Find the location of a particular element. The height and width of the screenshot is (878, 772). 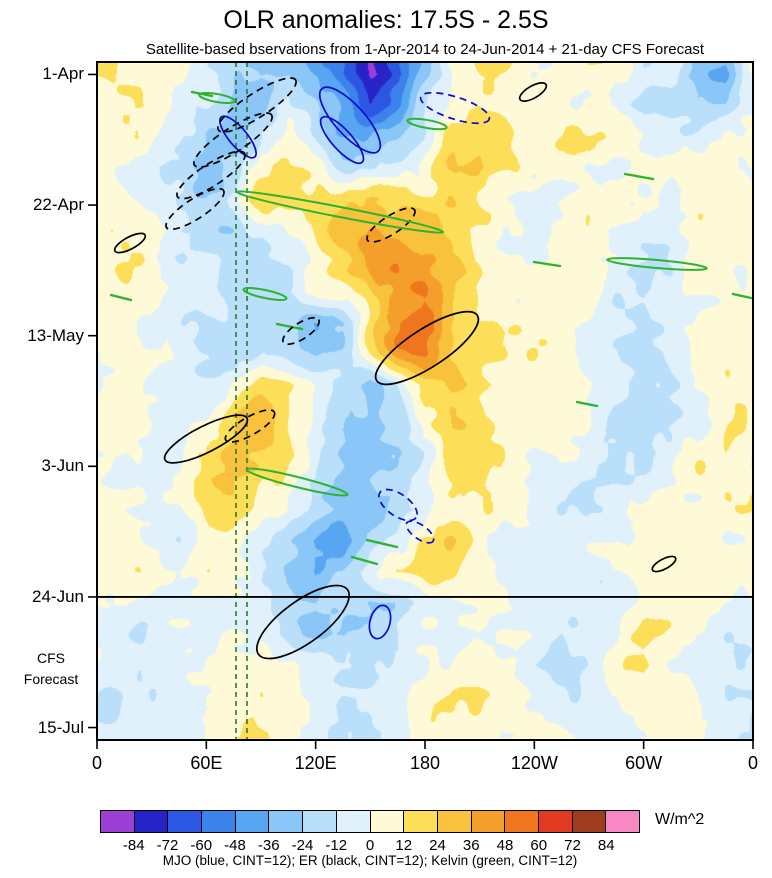

colorbar-tick-label: 24 is located at coordinates (437, 845).